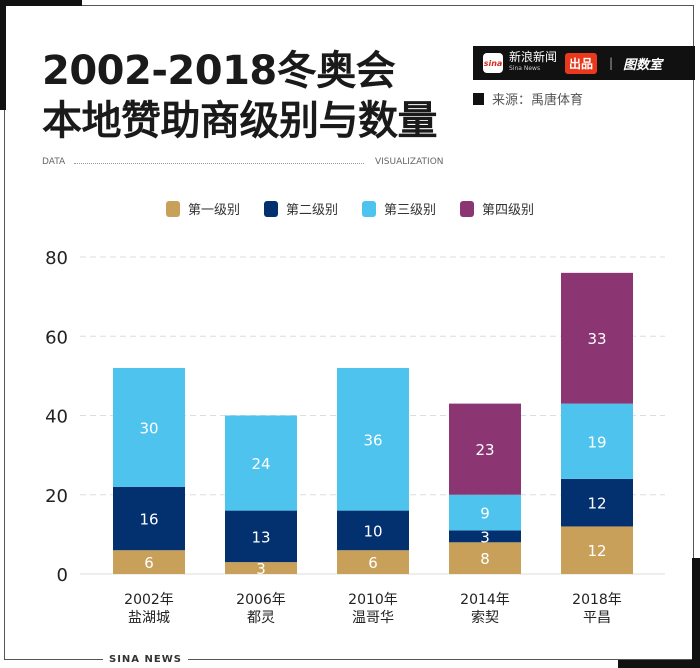 The height and width of the screenshot is (668, 700). What do you see at coordinates (56, 258) in the screenshot?
I see `y-tick-label: 80` at bounding box center [56, 258].